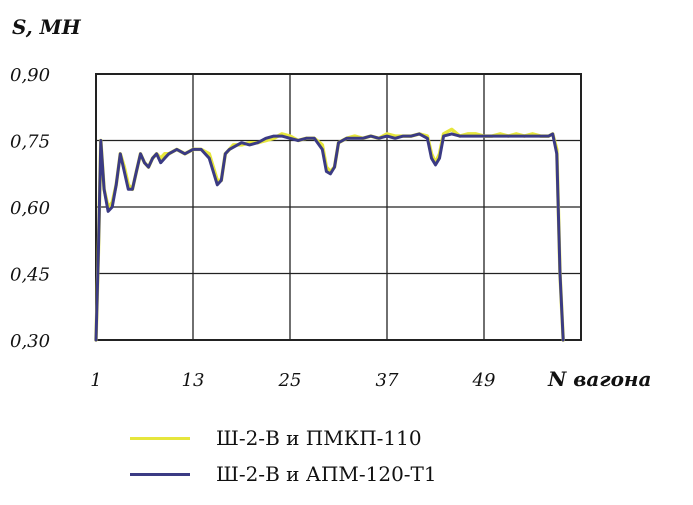 This screenshot has width=693, height=505. I want to click on y-tick-labels: 0,30 0,45 0,60 0,75 0,90, so click(30, 208).